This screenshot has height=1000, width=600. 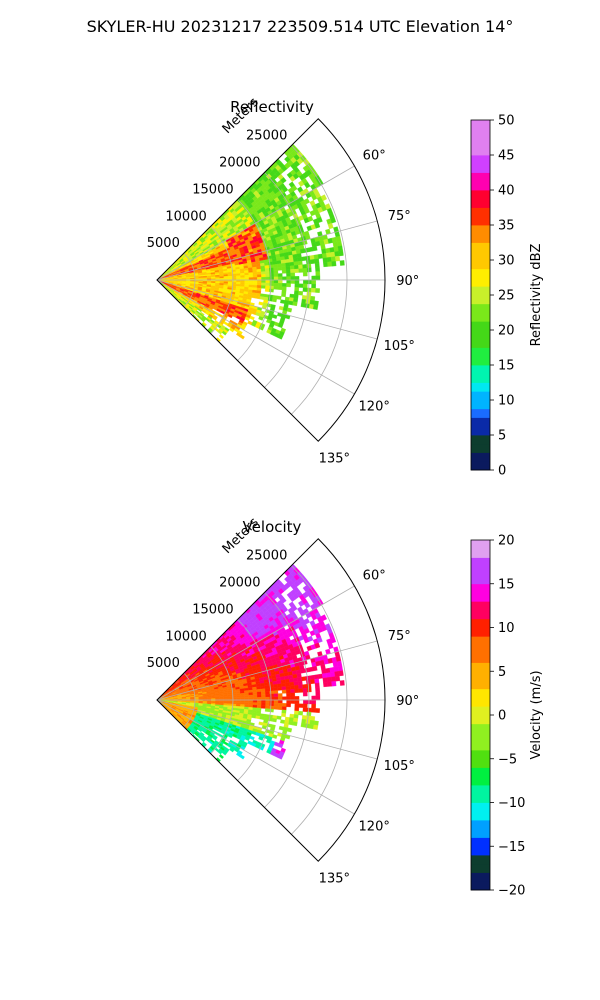 What do you see at coordinates (374, 826) in the screenshot?
I see `theta-tick-label: 120°` at bounding box center [374, 826].